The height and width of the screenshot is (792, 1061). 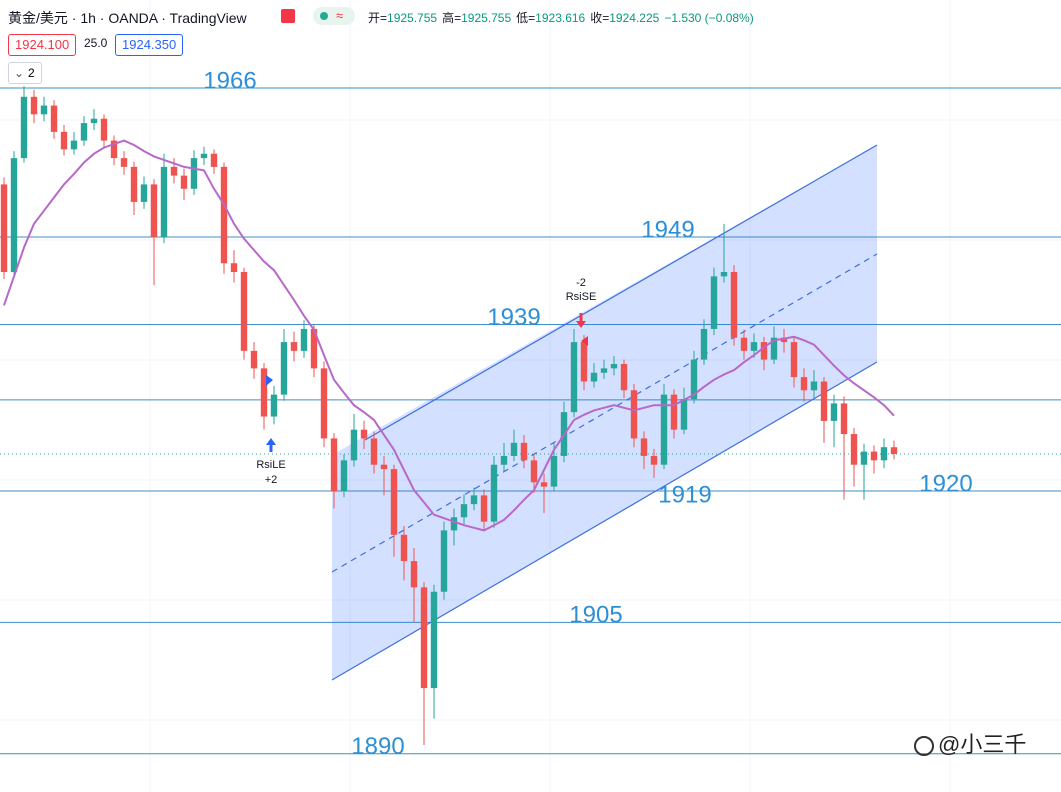 I want to click on indicator-toggle: ⌄ 2, so click(x=25, y=73).